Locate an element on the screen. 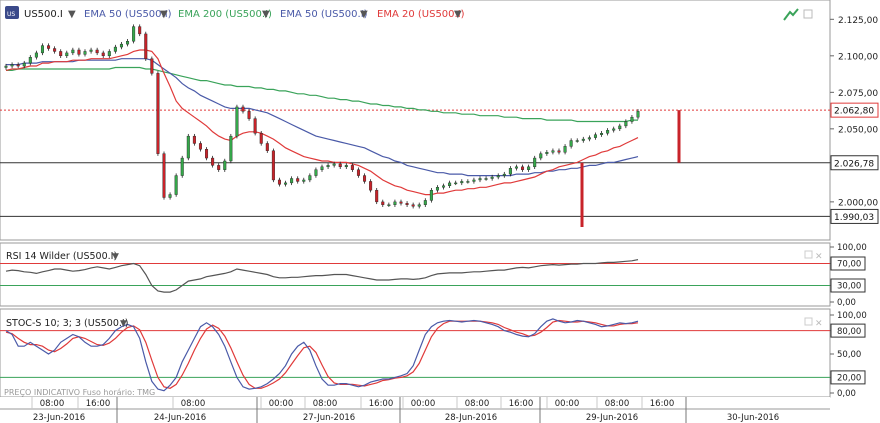  x-date-label: 23-Jun-2016 is located at coordinates (59, 418).